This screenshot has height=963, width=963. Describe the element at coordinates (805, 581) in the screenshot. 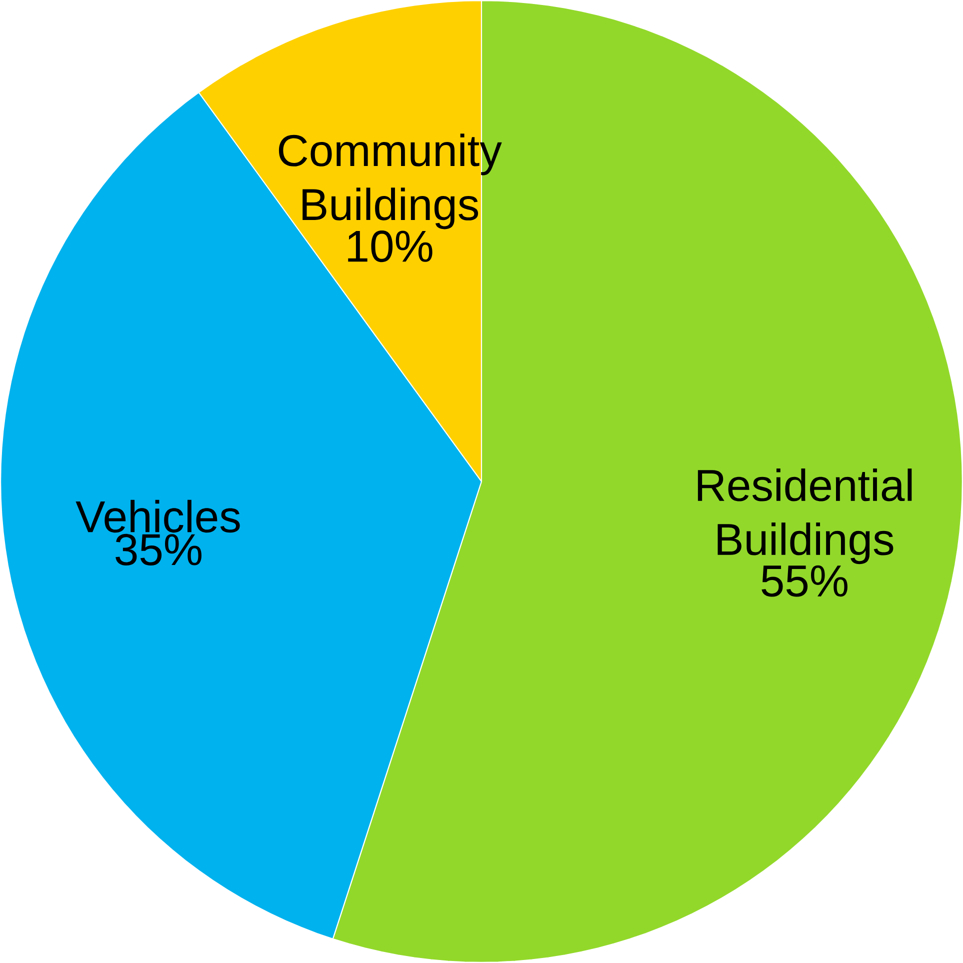

I see `data-label: 55%` at that location.